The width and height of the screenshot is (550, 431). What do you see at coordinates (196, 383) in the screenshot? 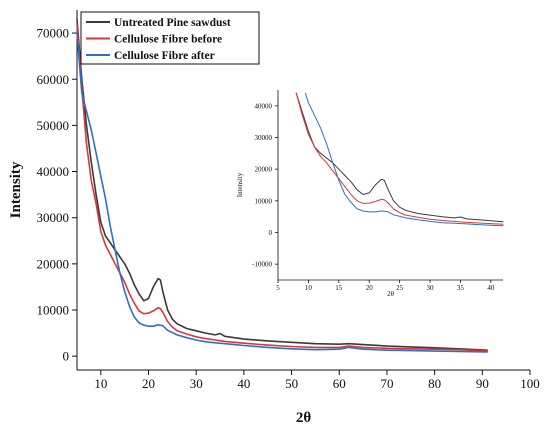
I see `main-x-tick-label: 30` at bounding box center [196, 383].